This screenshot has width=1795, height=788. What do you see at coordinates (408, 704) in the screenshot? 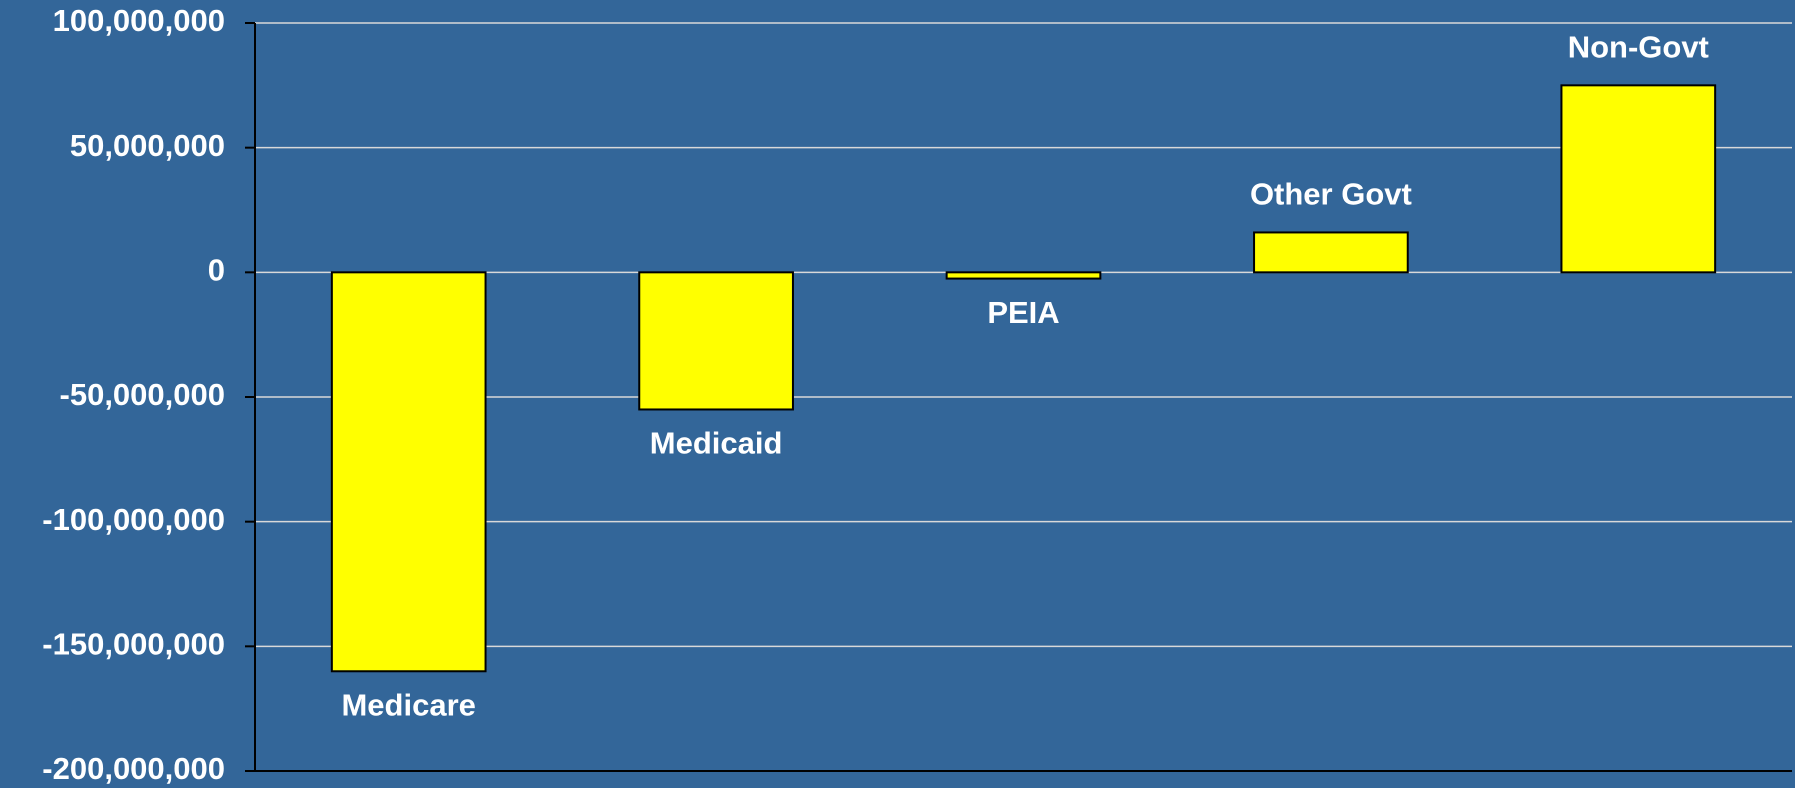
I see `category-label: Medicare` at bounding box center [408, 704].